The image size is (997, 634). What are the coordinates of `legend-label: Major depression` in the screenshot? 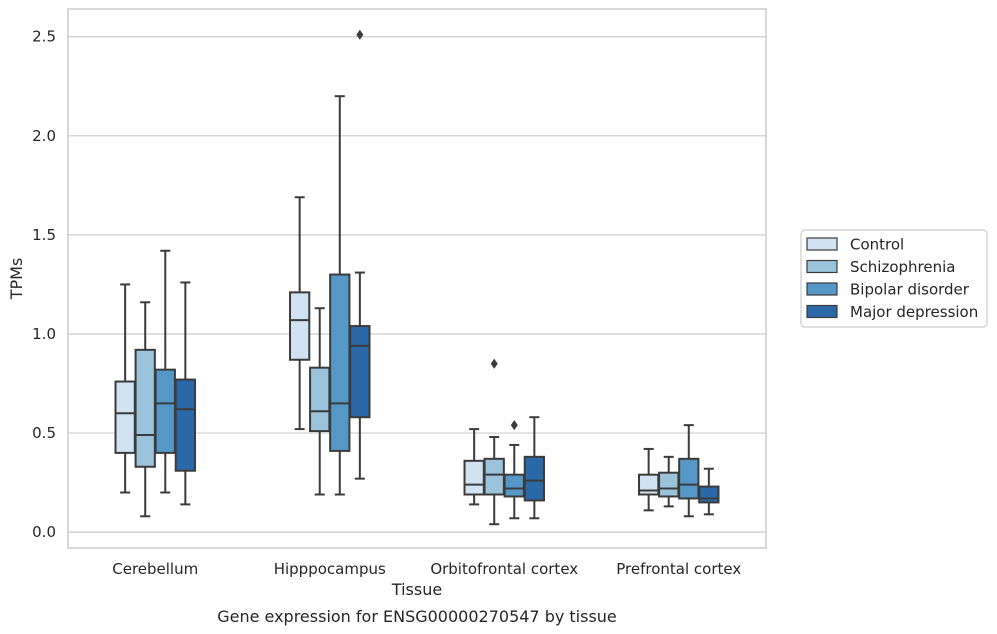 It's located at (914, 312).